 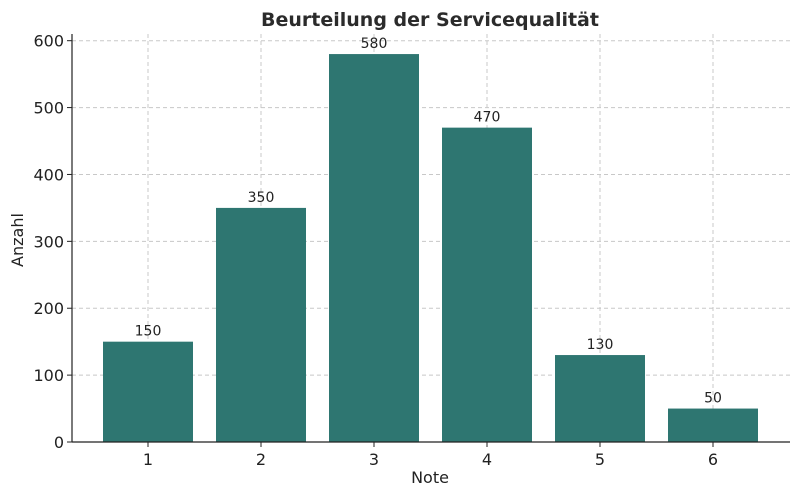 I want to click on y-tick-label: 600, so click(x=48, y=41).